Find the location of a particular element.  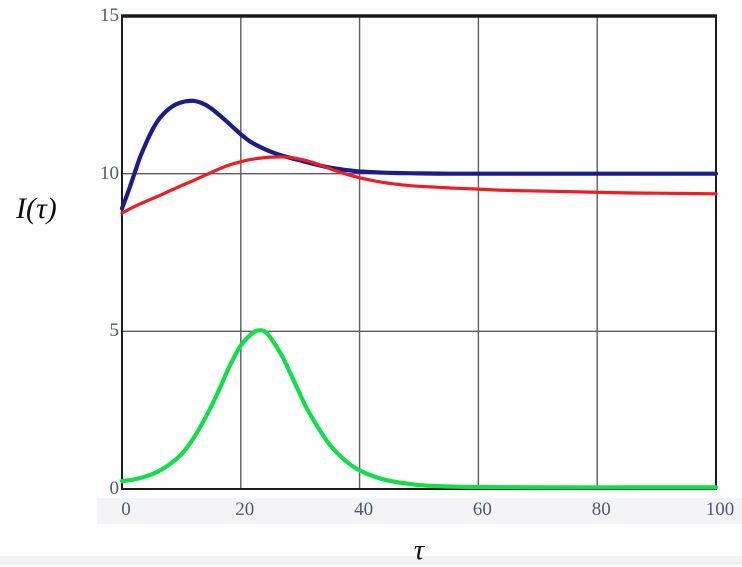

x-axis-title: τ is located at coordinates (419, 550).